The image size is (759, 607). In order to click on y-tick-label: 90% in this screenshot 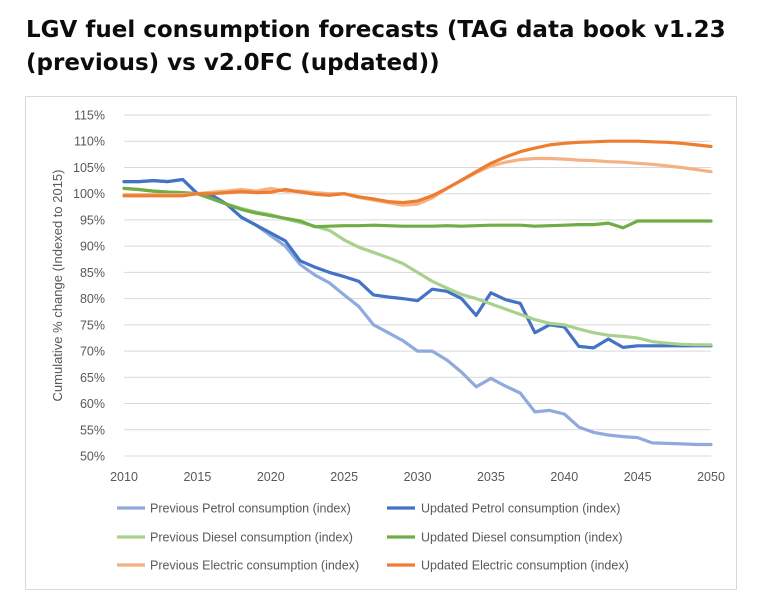, I will do `click(92, 247)`.